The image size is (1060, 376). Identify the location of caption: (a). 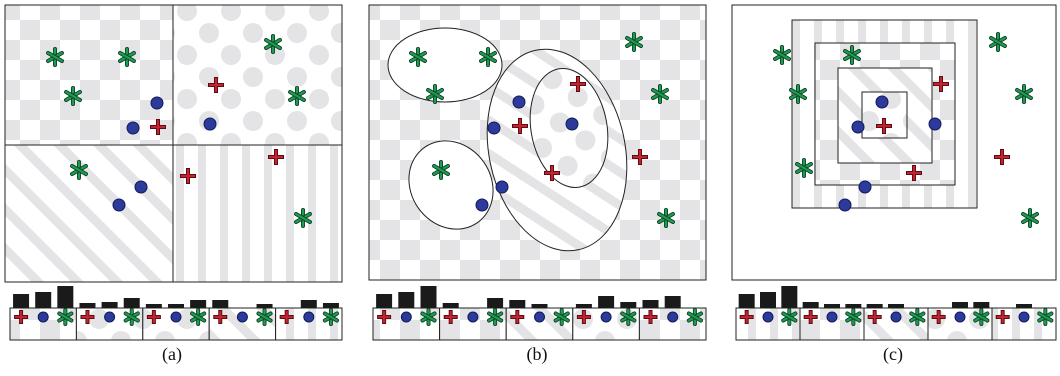
(172, 354).